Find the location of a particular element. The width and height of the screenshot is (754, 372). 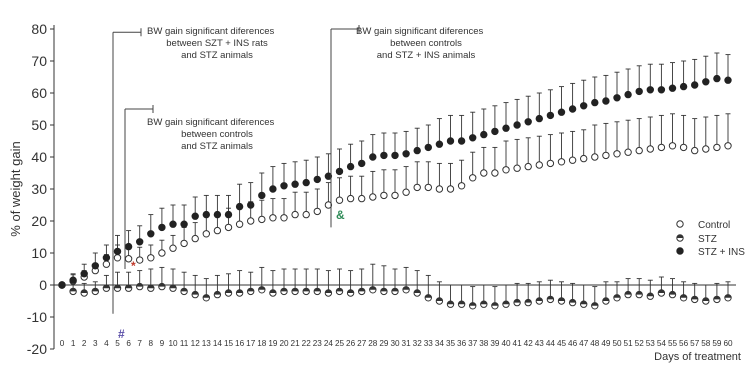

x-tick-label: 24 is located at coordinates (329, 343).